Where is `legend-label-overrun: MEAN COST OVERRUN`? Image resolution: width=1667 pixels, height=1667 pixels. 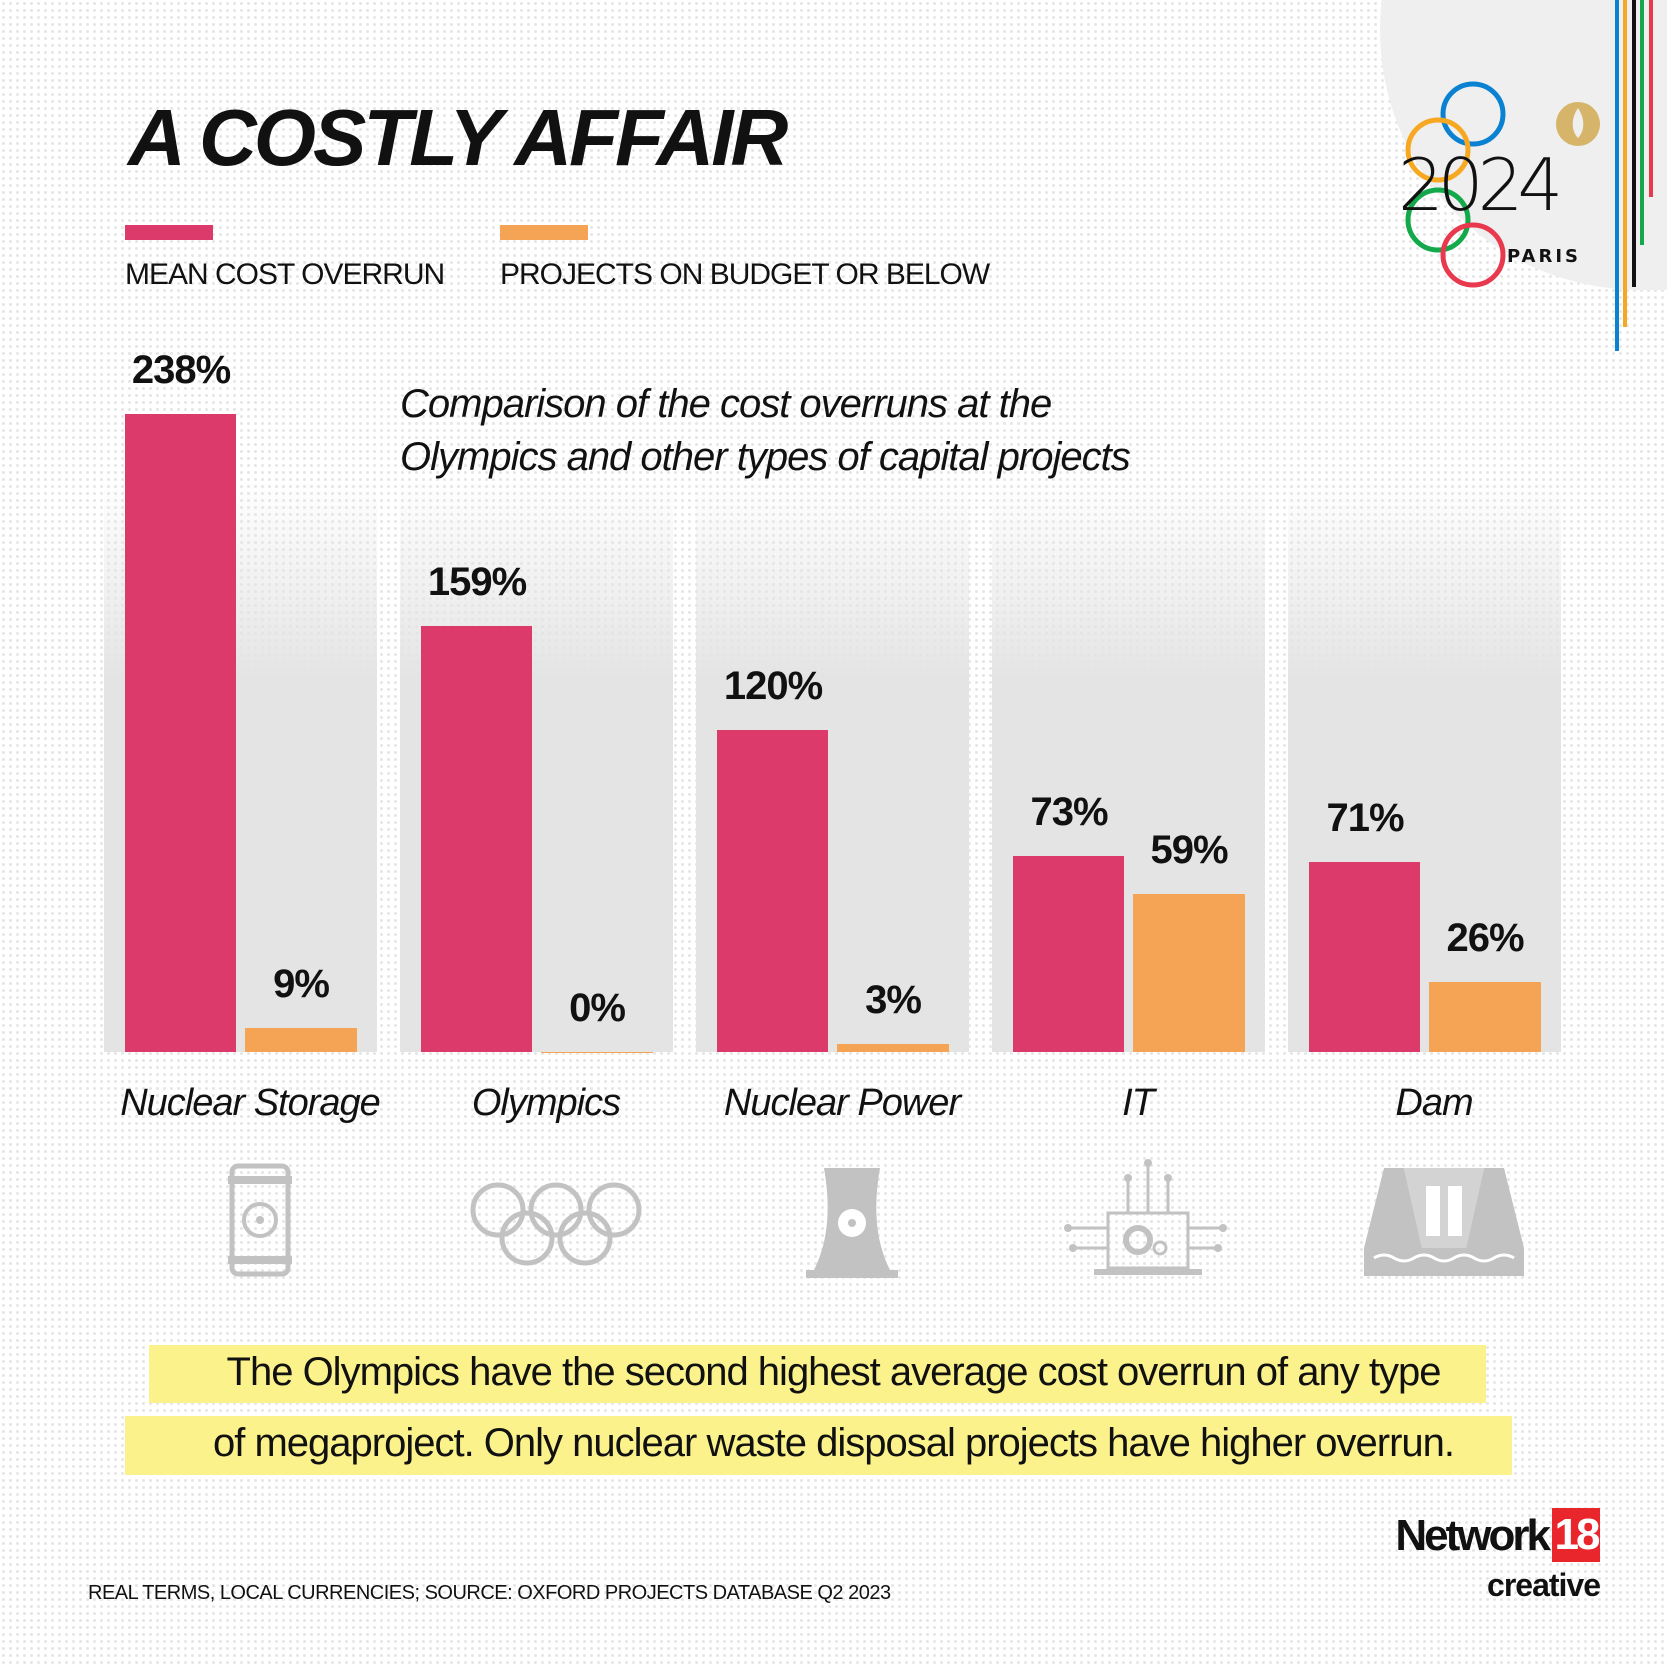 legend-label-overrun: MEAN COST OVERRUN is located at coordinates (285, 274).